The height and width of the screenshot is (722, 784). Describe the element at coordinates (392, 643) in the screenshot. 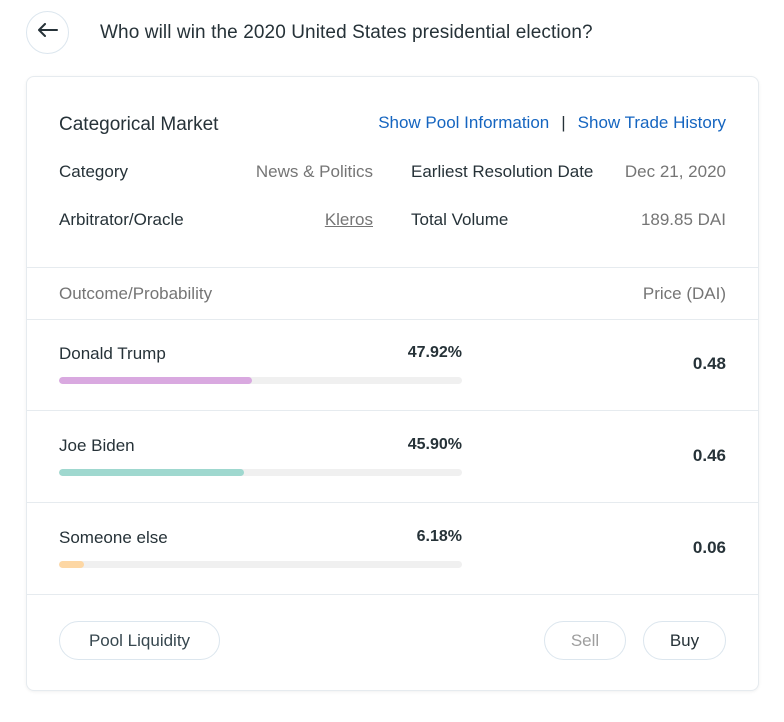

I see `card-footer: Pool Liquidity Sell Buy` at that location.